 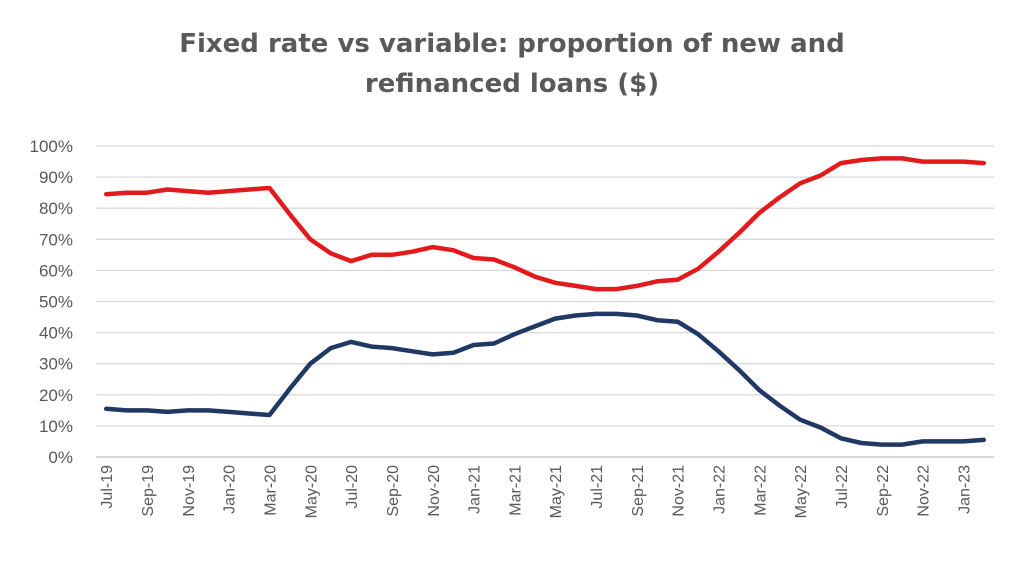 What do you see at coordinates (56, 239) in the screenshot?
I see `y-tick-label: 70%` at bounding box center [56, 239].